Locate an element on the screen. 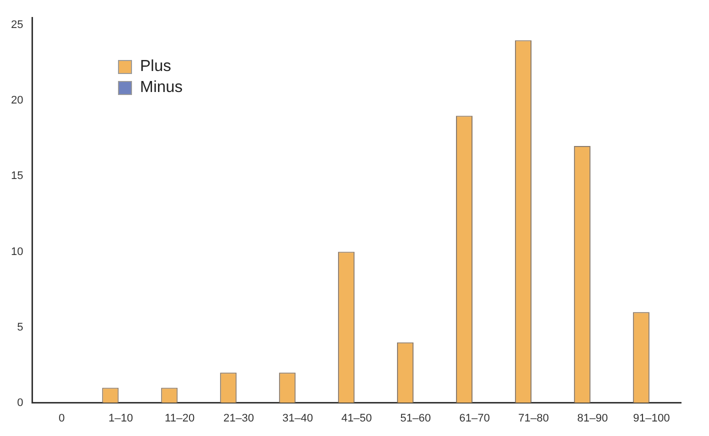 This screenshot has height=436, width=709. x-tick-label: 11–20 is located at coordinates (179, 418).